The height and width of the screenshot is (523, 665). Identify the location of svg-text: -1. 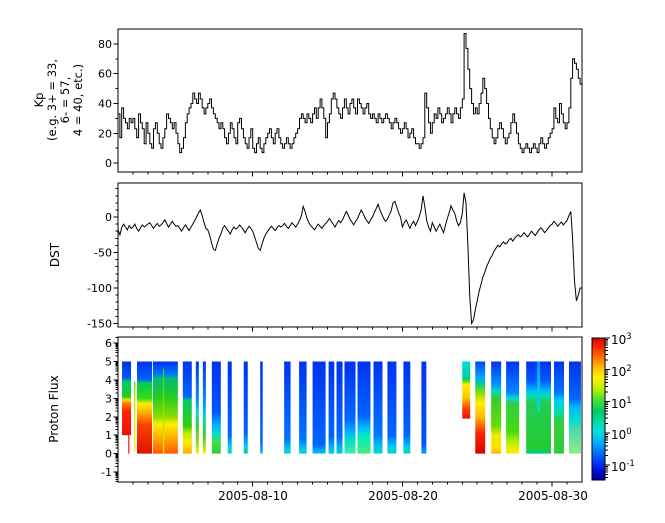
(106, 472).